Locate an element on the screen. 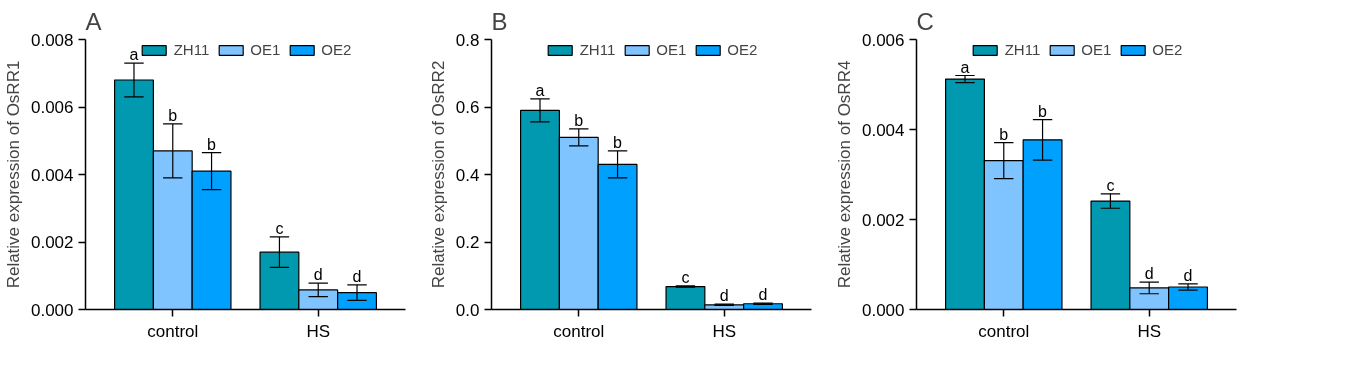 Image resolution: width=1366 pixels, height=377 pixels. chart-title: A is located at coordinates (93, 21).